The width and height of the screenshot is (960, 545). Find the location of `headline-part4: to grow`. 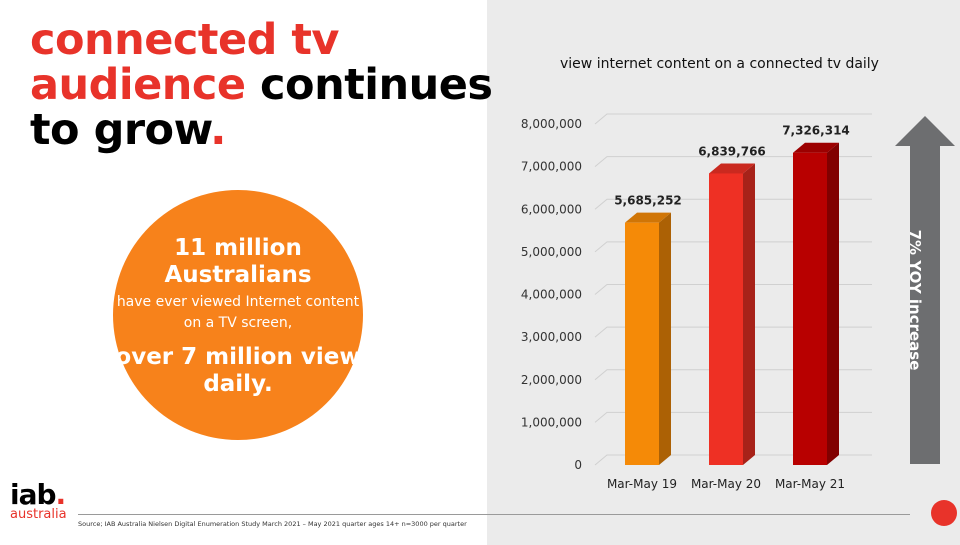

headline-part4: to grow is located at coordinates (120, 130).